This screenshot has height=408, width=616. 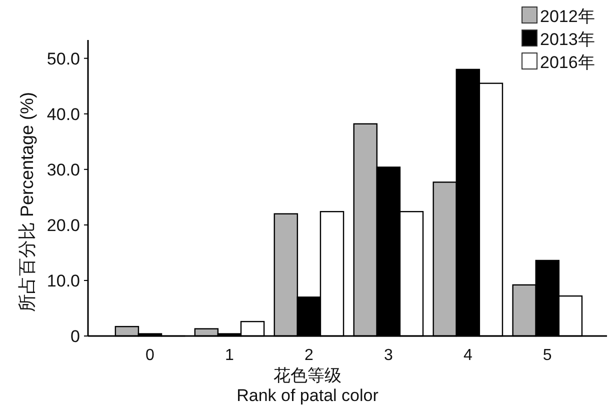 I want to click on x-tick-label: 4, so click(x=467, y=355).